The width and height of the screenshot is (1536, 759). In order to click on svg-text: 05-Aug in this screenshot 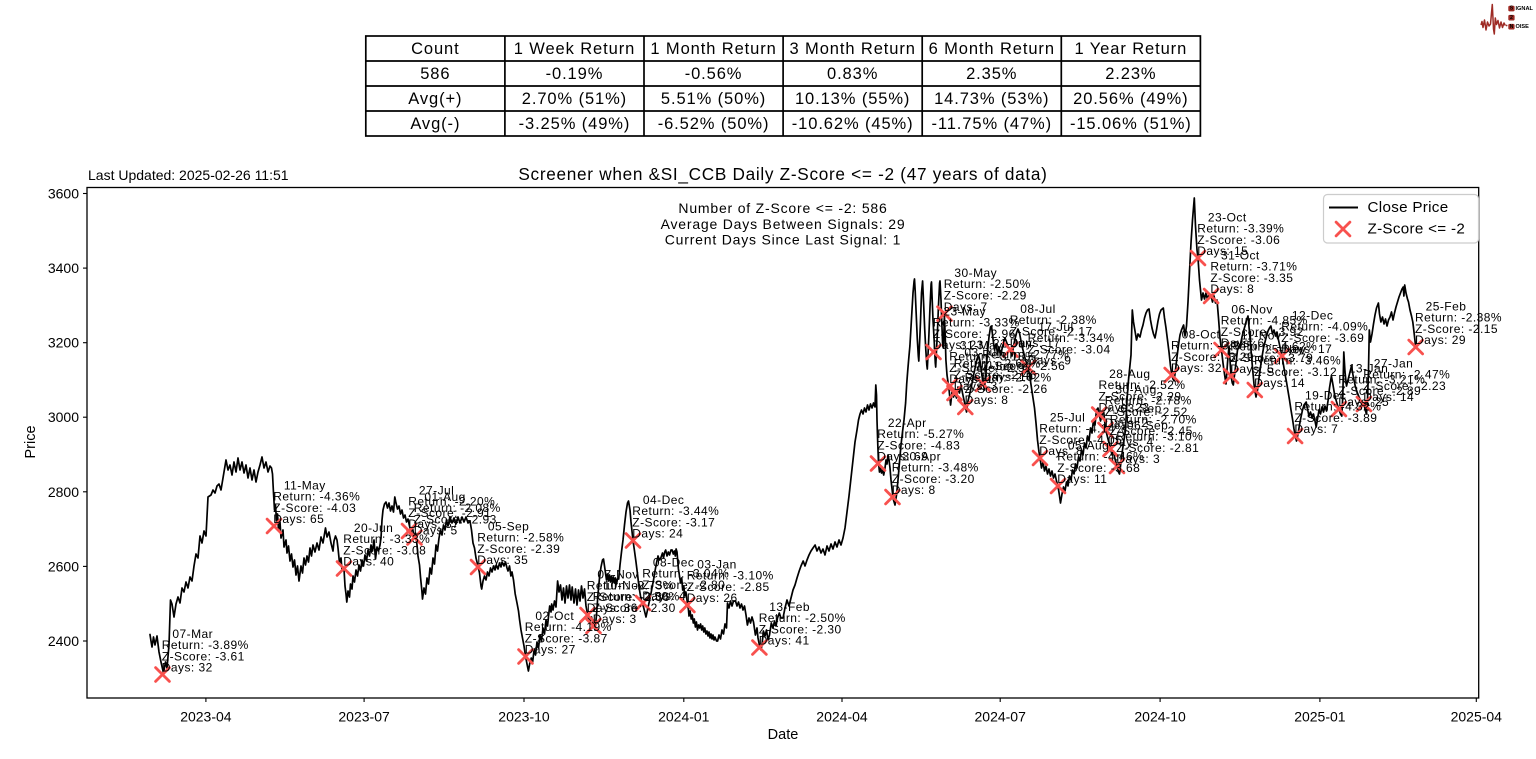, I will do `click(1088, 445)`.